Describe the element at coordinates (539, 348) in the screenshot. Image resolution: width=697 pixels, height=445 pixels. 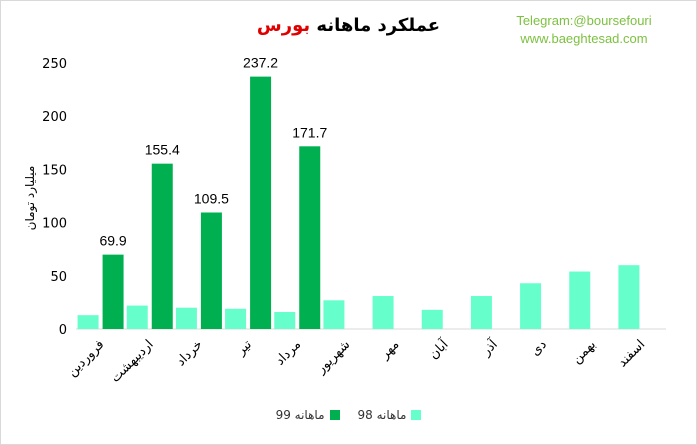
I see `x-tick-label-10: دی` at that location.